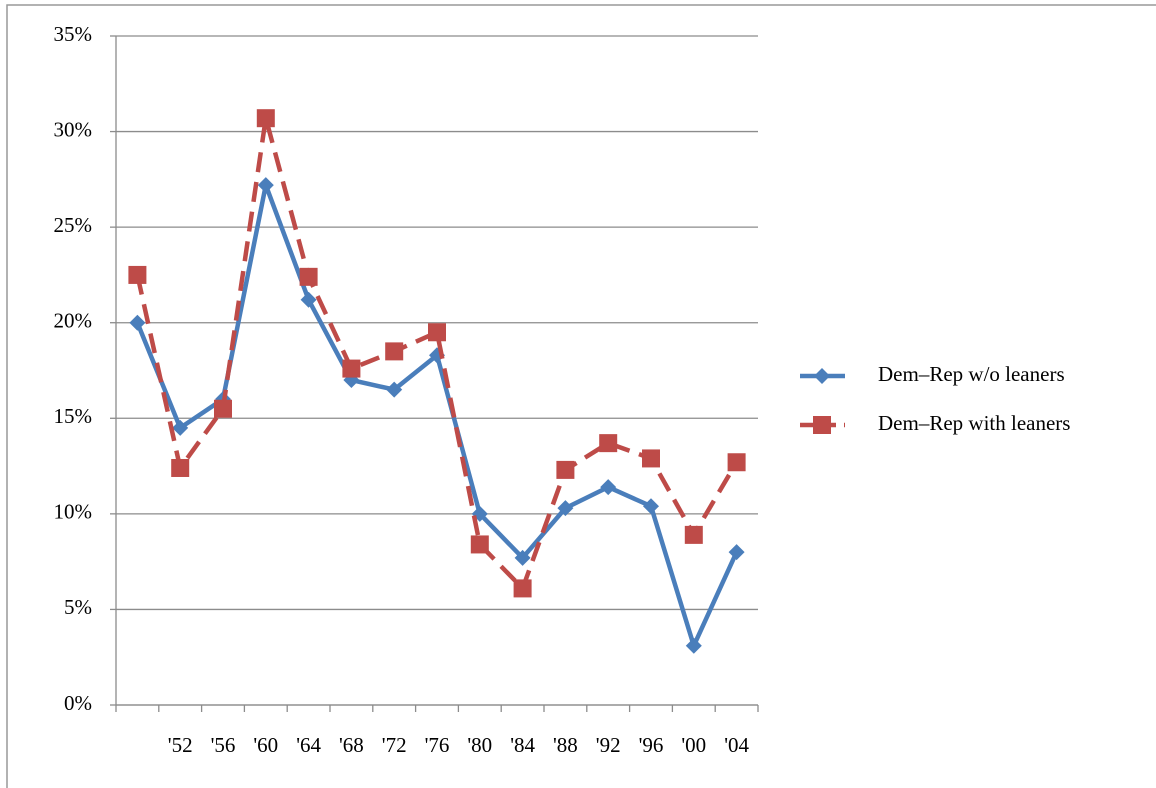  What do you see at coordinates (608, 745) in the screenshot?
I see `x-tick-label: '92` at bounding box center [608, 745].